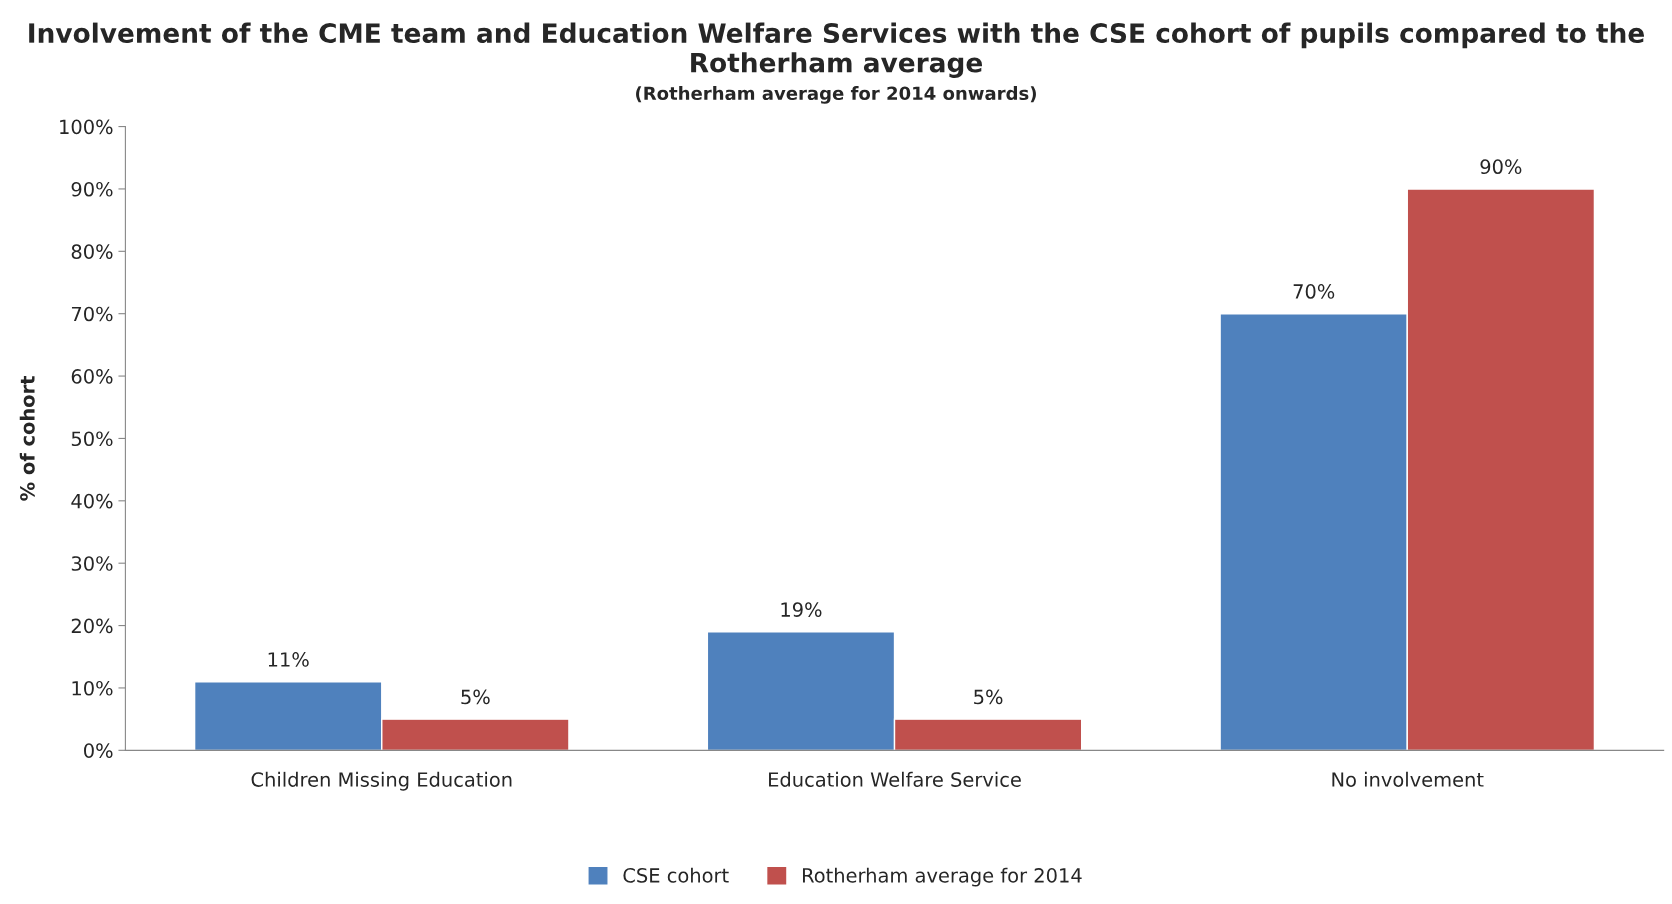  I want to click on y-tick-label: 90%, so click(92, 189).